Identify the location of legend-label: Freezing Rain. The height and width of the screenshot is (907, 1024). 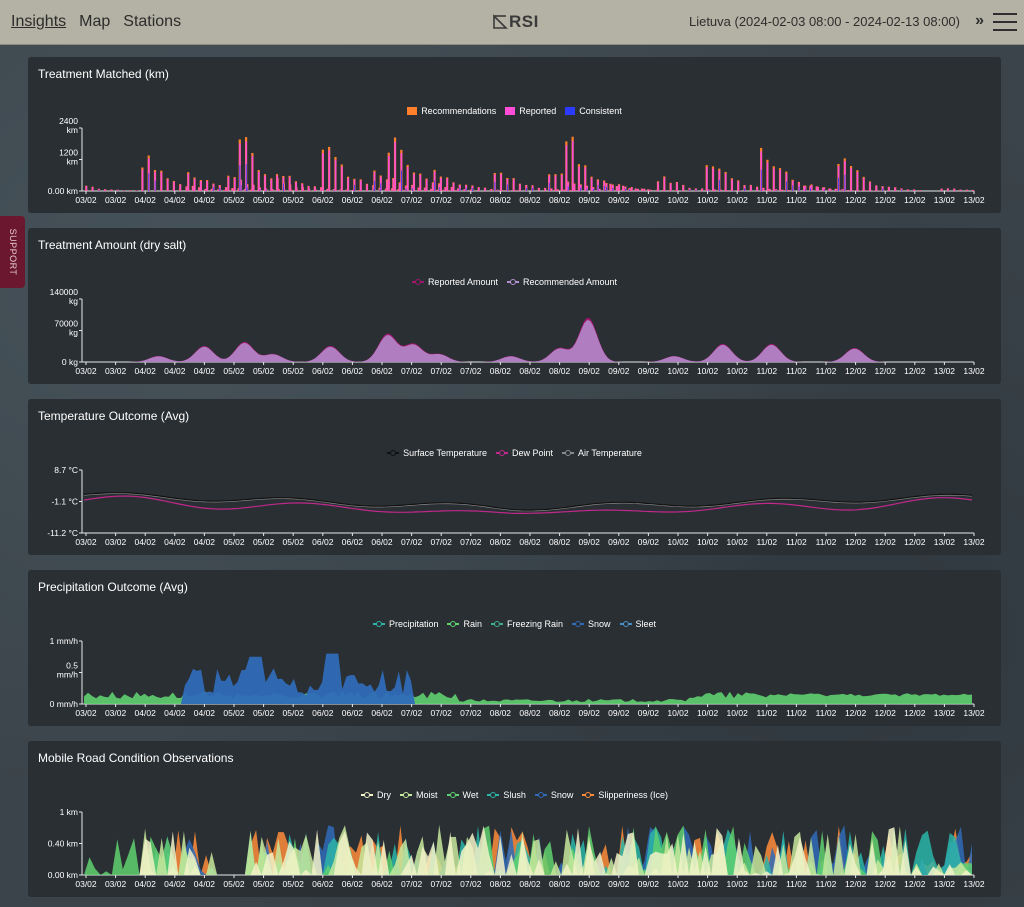
(535, 624).